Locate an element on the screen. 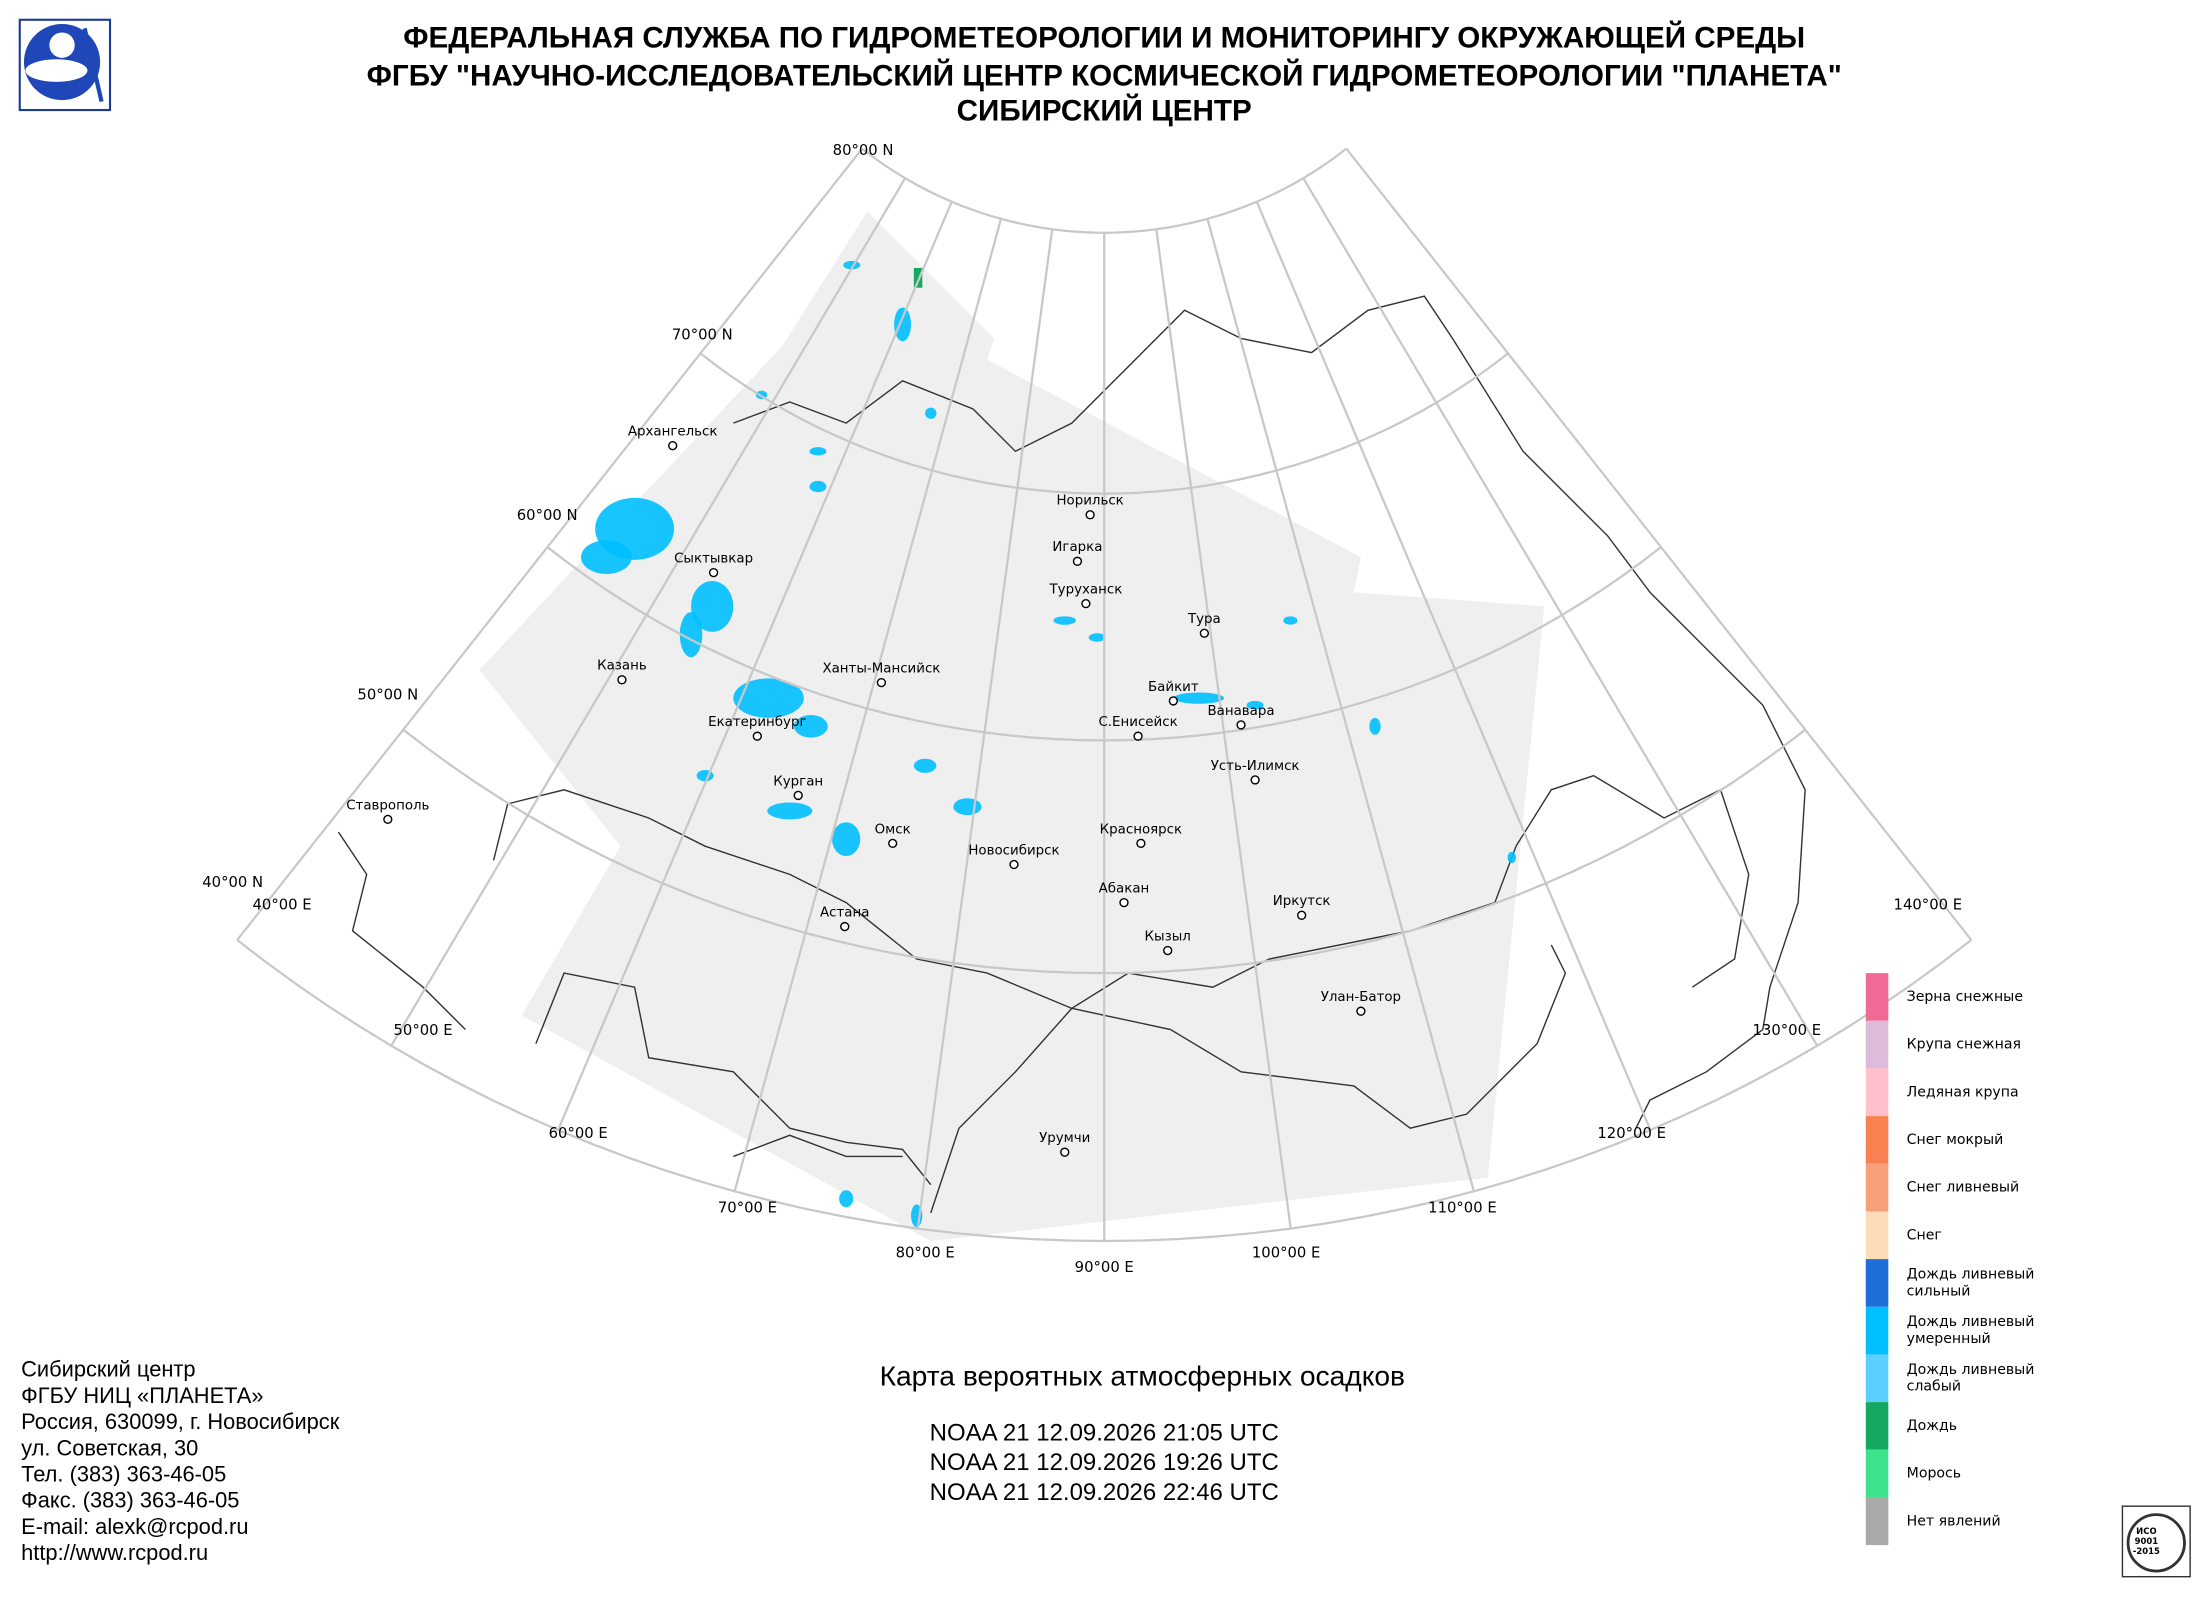 The image size is (2200, 1600). lon-label: 110°00 E is located at coordinates (1462, 1208).